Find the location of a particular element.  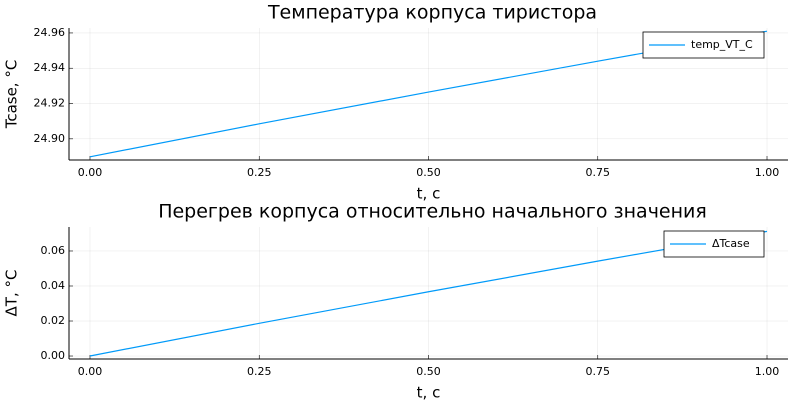

legend-label: ΔTcase is located at coordinates (731, 243).